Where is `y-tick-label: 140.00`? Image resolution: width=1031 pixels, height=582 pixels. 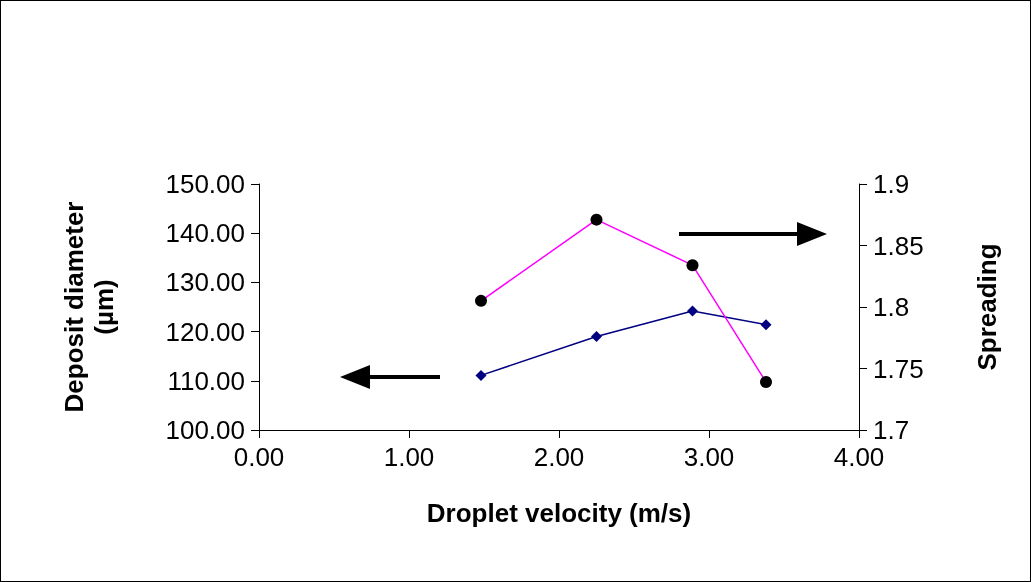 y-tick-label: 140.00 is located at coordinates (205, 233).